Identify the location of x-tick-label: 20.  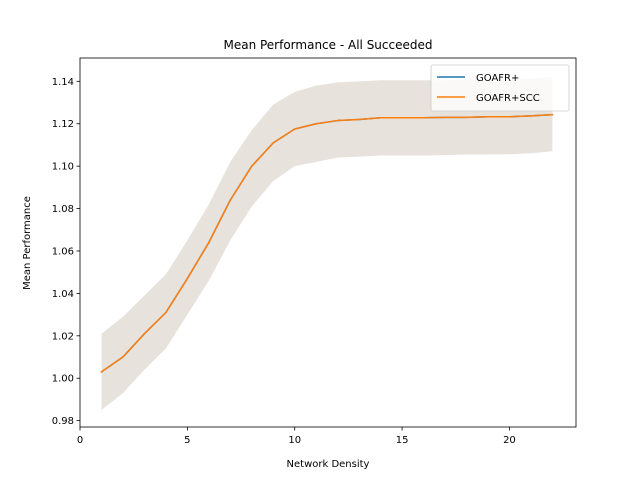
(509, 440).